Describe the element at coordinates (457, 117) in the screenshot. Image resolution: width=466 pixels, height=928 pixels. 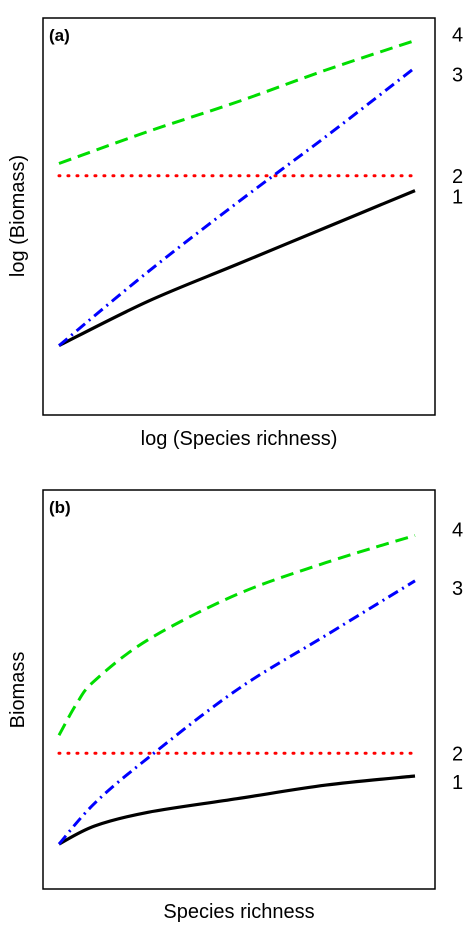
I see `curve-label-layer: 12 3 4` at that location.